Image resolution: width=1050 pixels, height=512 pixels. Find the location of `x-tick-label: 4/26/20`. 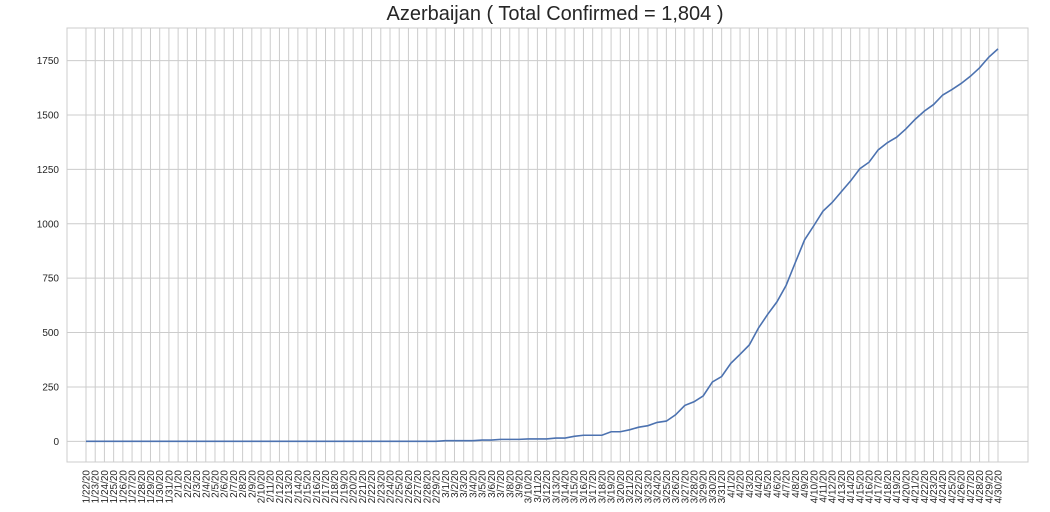

x-tick-label: 4/26/20 is located at coordinates (962, 487).